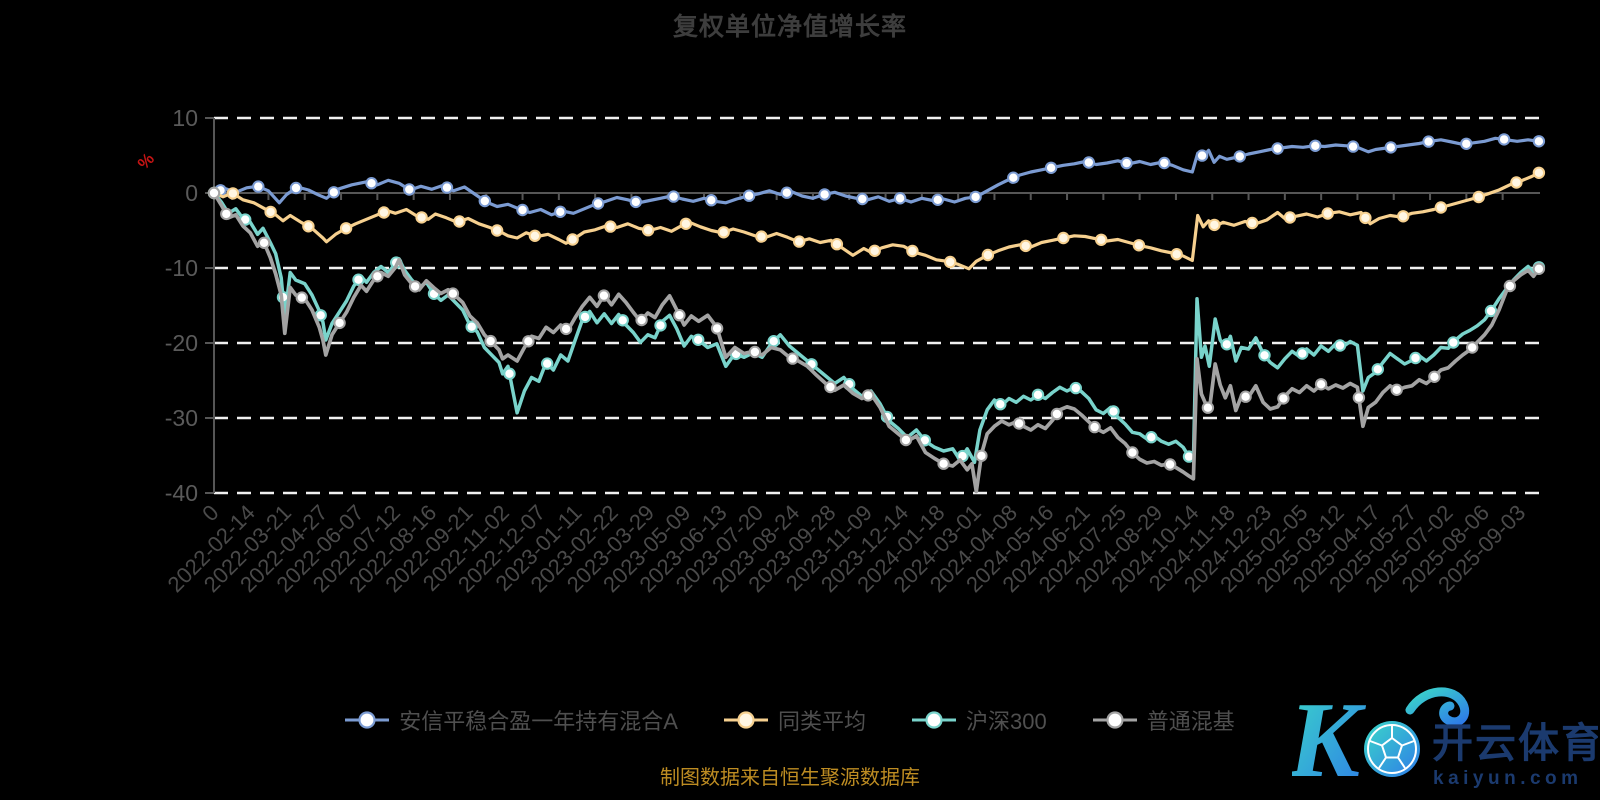 This screenshot has height=800, width=1600. Describe the element at coordinates (1329, 737) in the screenshot. I see `logo-k-glyph: K` at that location.